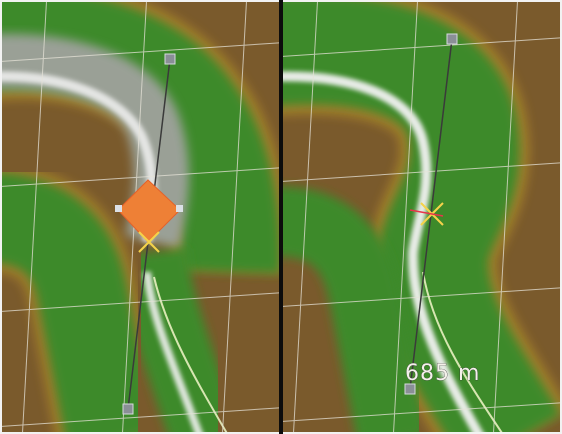 This screenshot has width=562, height=434. Describe the element at coordinates (442, 373) in the screenshot. I see `distance-label: 685 m` at that location.